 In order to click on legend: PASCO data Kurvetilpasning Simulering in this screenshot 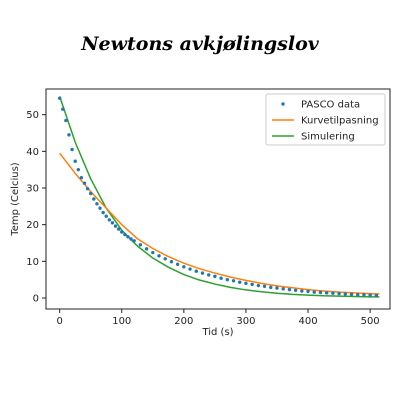, I will do `click(325, 119)`.